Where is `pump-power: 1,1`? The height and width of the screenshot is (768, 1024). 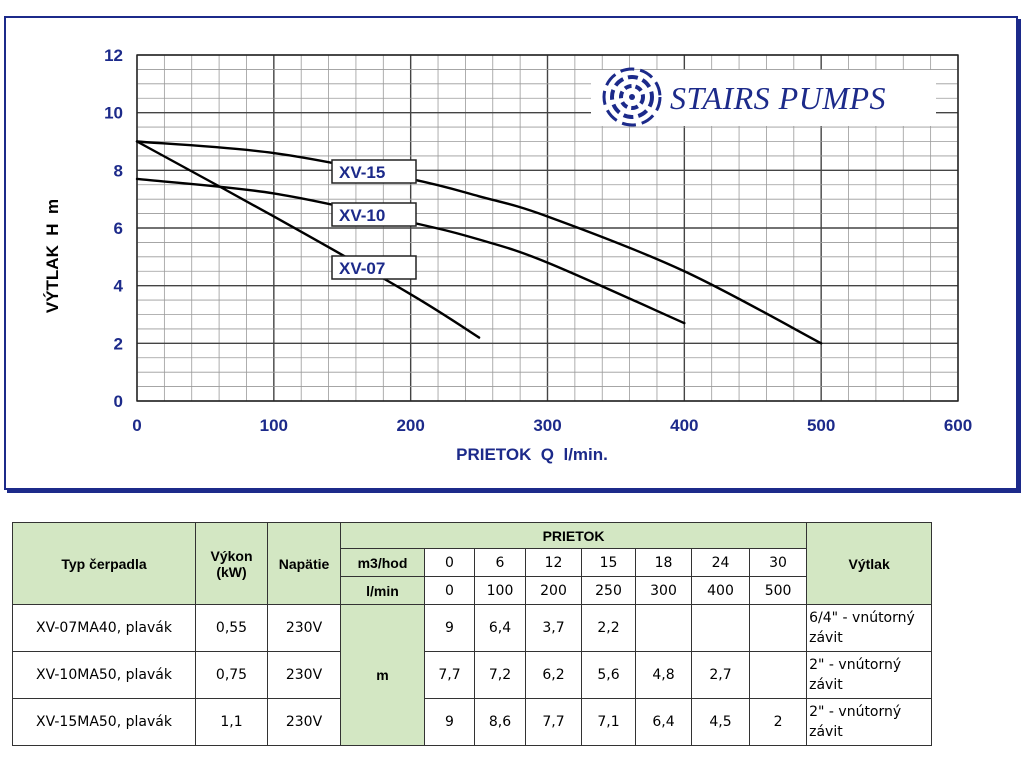
pump-power: 1,1 is located at coordinates (231, 722).